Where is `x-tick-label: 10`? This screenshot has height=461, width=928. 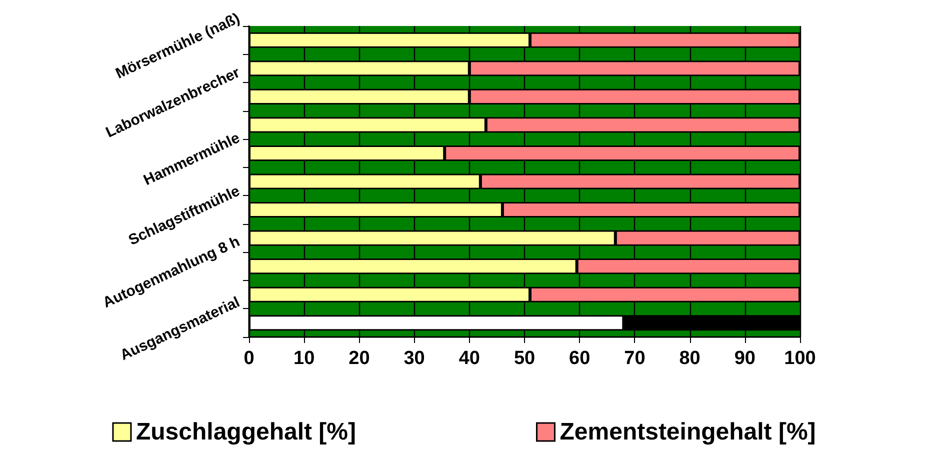 x-tick-label: 10 is located at coordinates (304, 358).